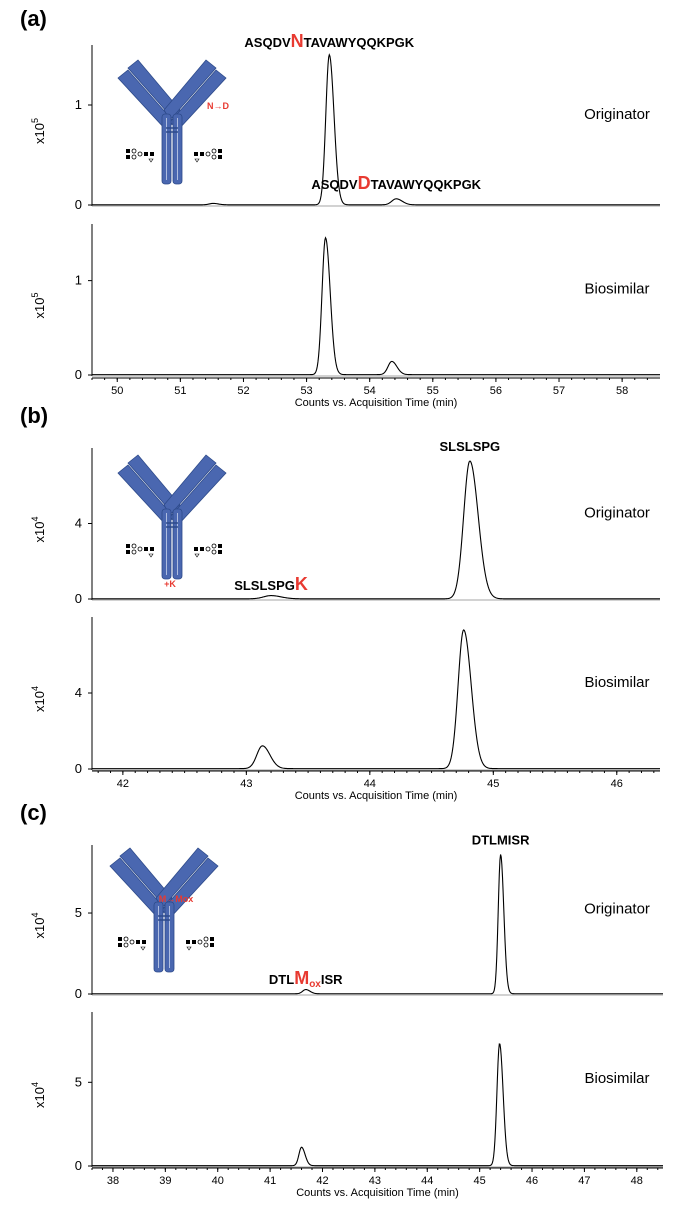 The height and width of the screenshot is (1210, 694). I want to click on modification-label: M→Mox, so click(176, 899).